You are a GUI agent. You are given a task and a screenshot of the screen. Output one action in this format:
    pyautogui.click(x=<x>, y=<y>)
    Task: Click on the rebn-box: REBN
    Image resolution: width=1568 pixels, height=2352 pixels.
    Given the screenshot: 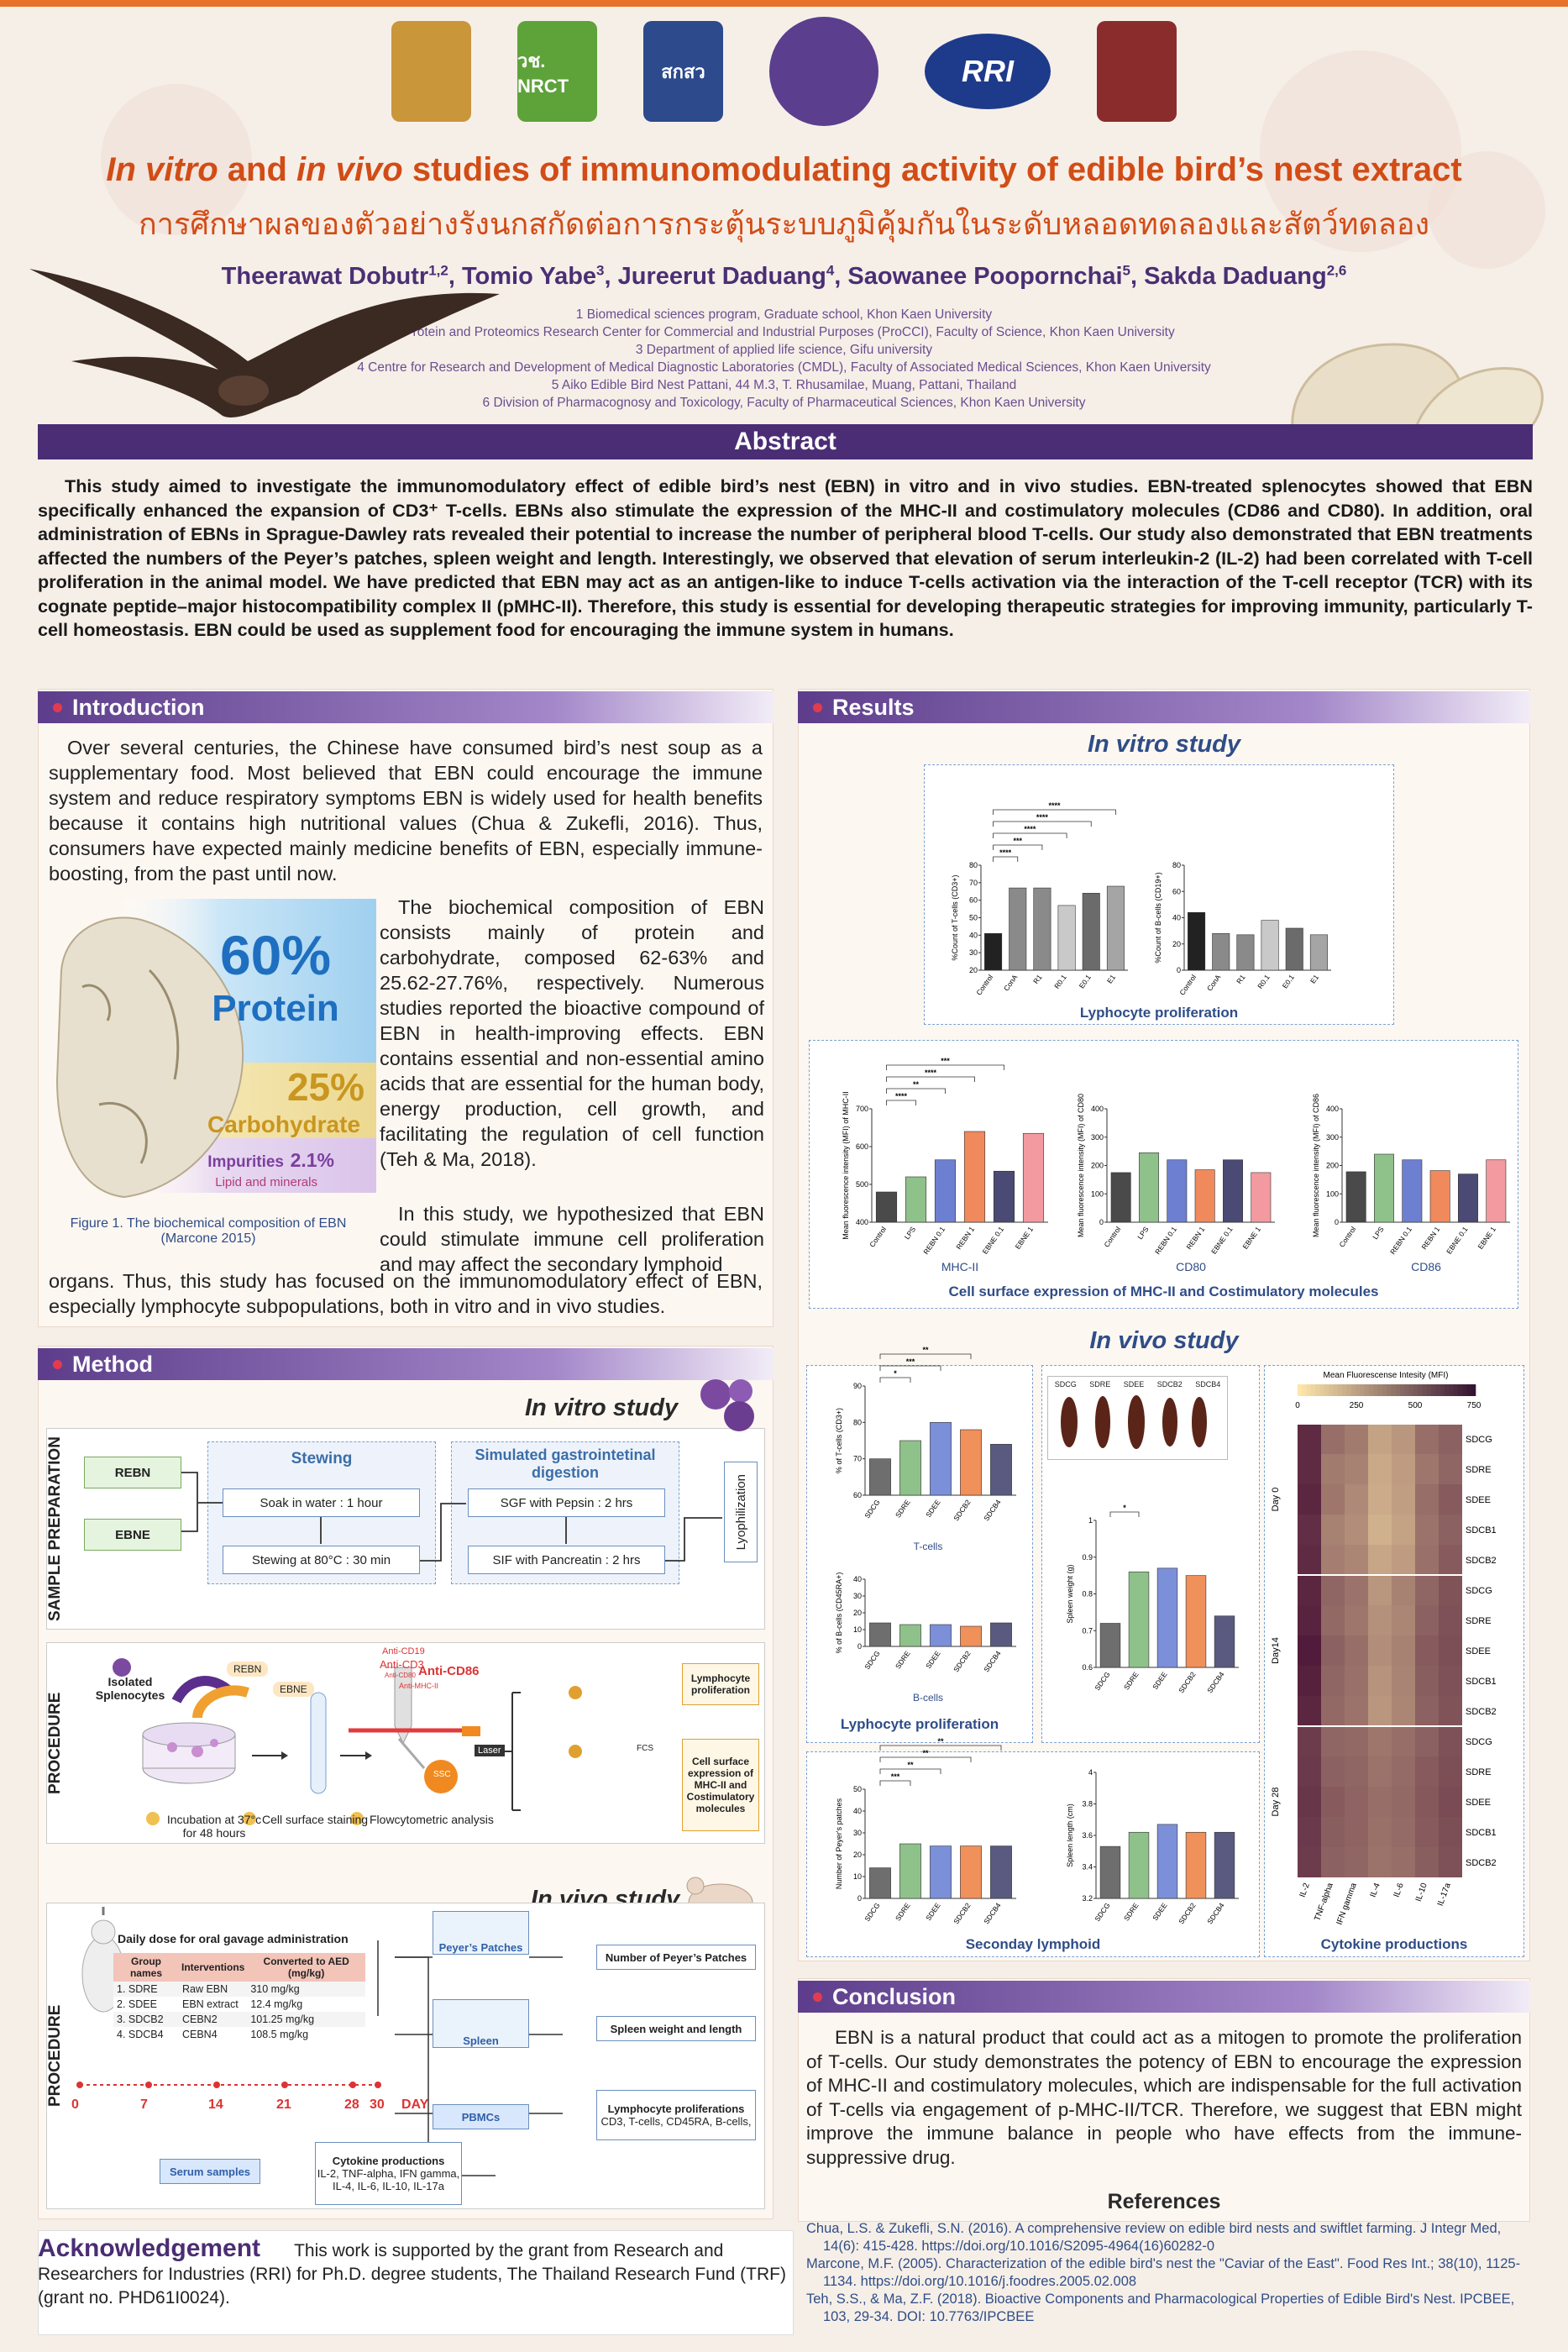 What is the action you would take?
    pyautogui.click(x=132, y=1472)
    